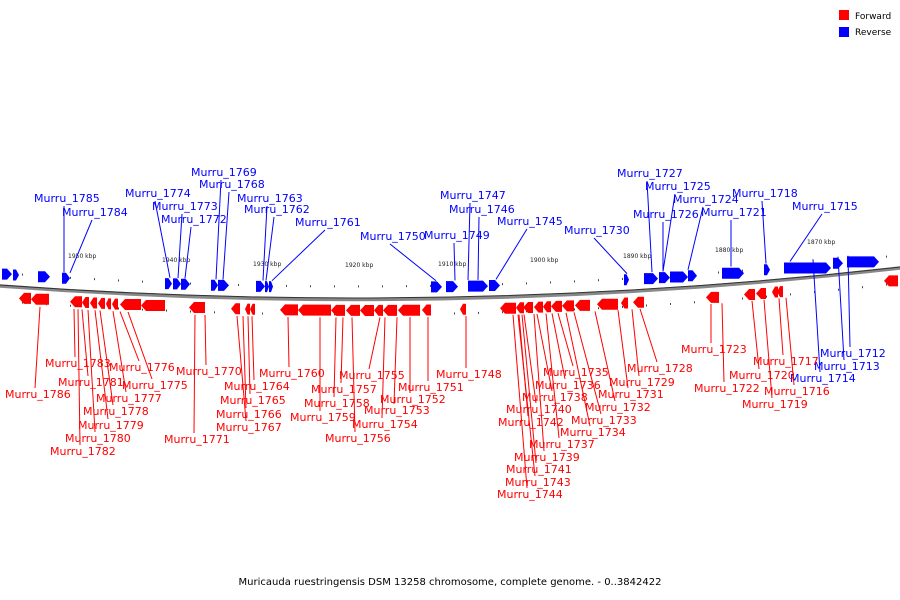 The image size is (900, 600). I want to click on legend: Forward Reverse, so click(865, 24).